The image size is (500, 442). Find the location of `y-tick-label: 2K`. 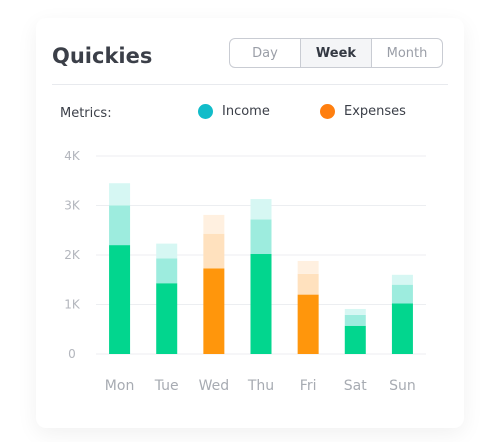

y-tick-label: 2K is located at coordinates (72, 255).